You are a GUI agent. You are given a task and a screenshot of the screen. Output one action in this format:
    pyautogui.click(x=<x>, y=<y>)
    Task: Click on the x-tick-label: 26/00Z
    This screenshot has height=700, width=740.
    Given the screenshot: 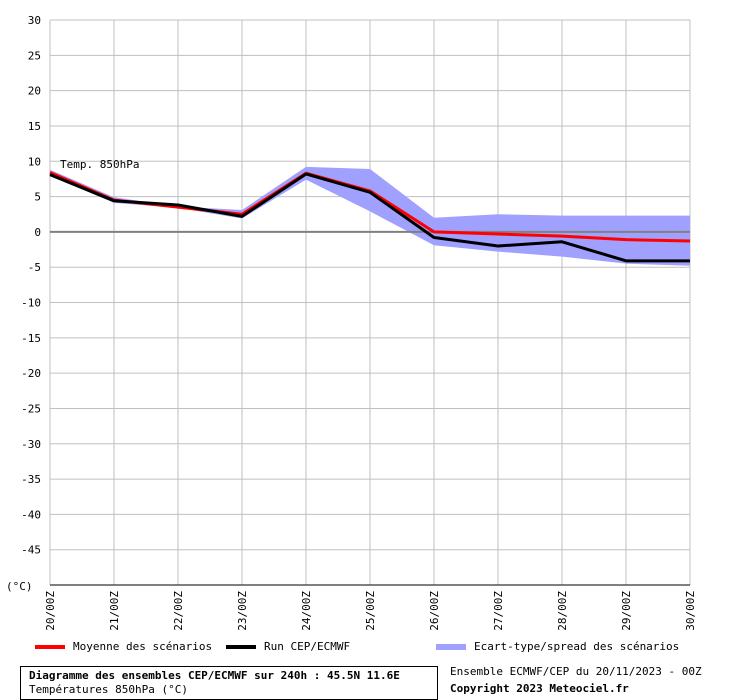 What is the action you would take?
    pyautogui.click(x=434, y=611)
    